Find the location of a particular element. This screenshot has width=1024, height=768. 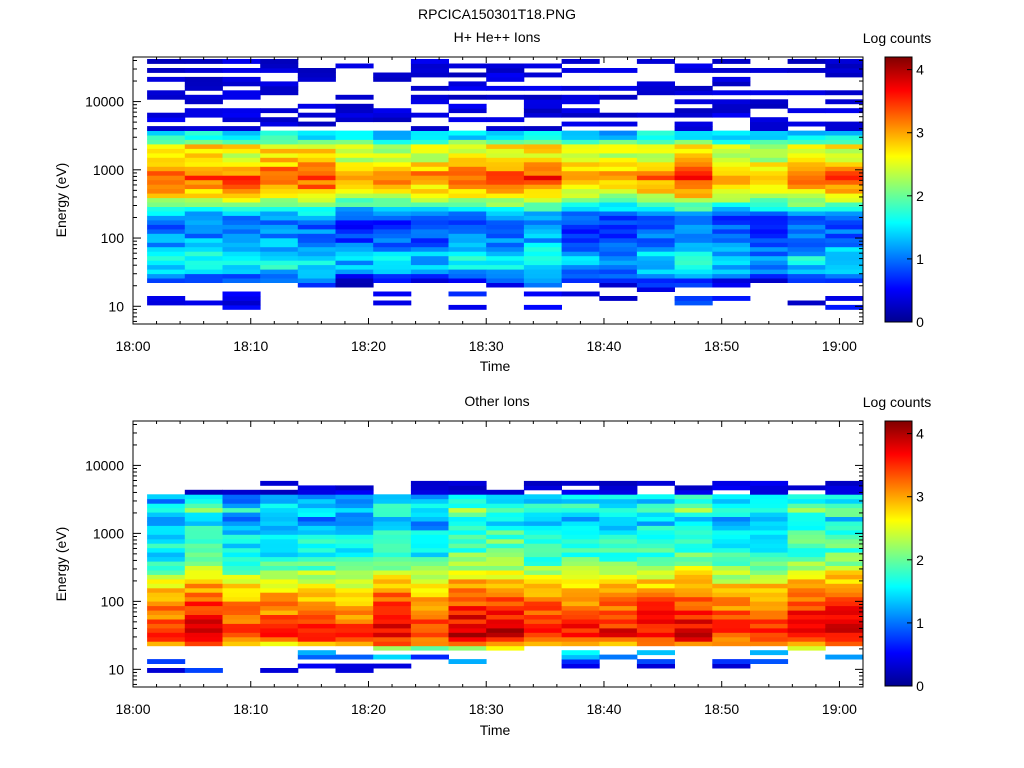

top-colorbar-tick-label: 4 is located at coordinates (920, 70).